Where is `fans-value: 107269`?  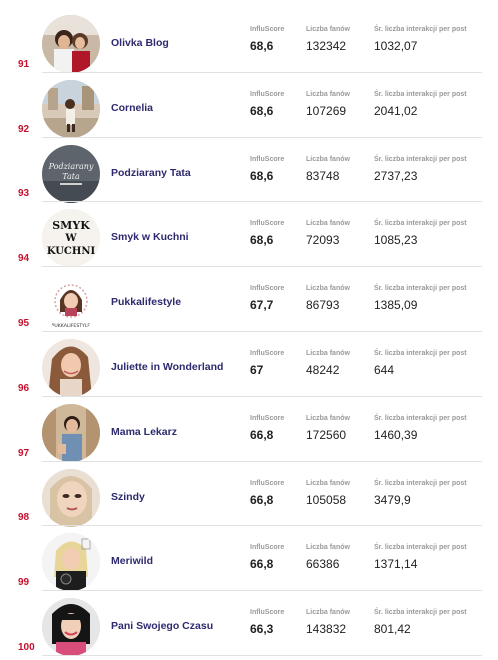 fans-value: 107269 is located at coordinates (326, 110).